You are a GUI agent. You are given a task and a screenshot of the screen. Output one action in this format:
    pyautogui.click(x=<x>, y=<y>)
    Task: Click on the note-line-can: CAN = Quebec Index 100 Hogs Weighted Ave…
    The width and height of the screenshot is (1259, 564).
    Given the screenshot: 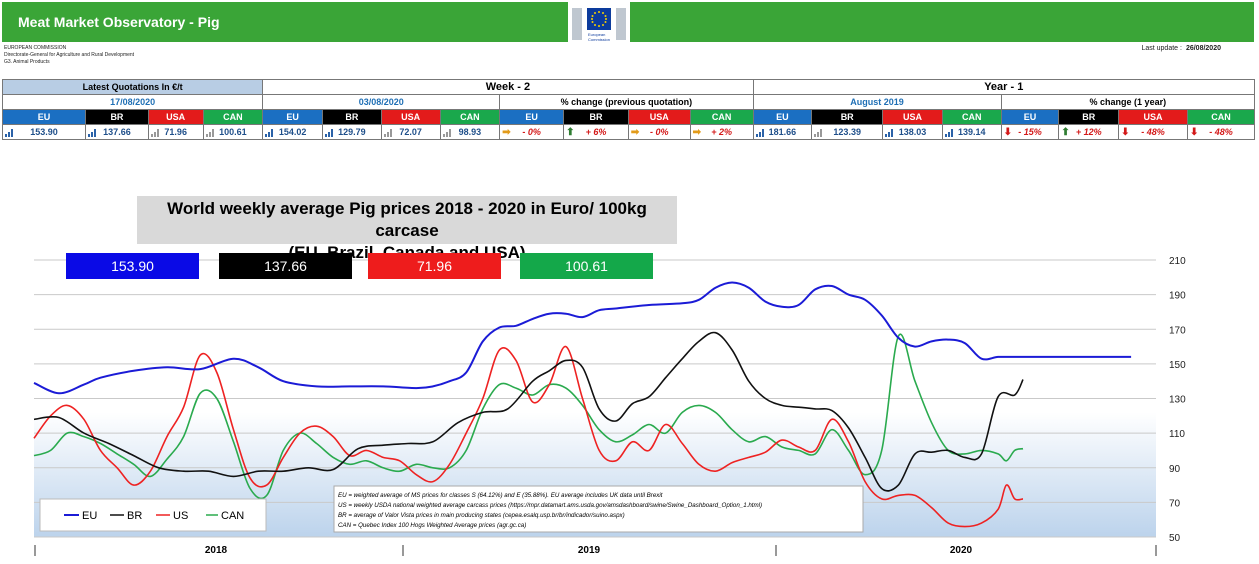 What is the action you would take?
    pyautogui.click(x=432, y=525)
    